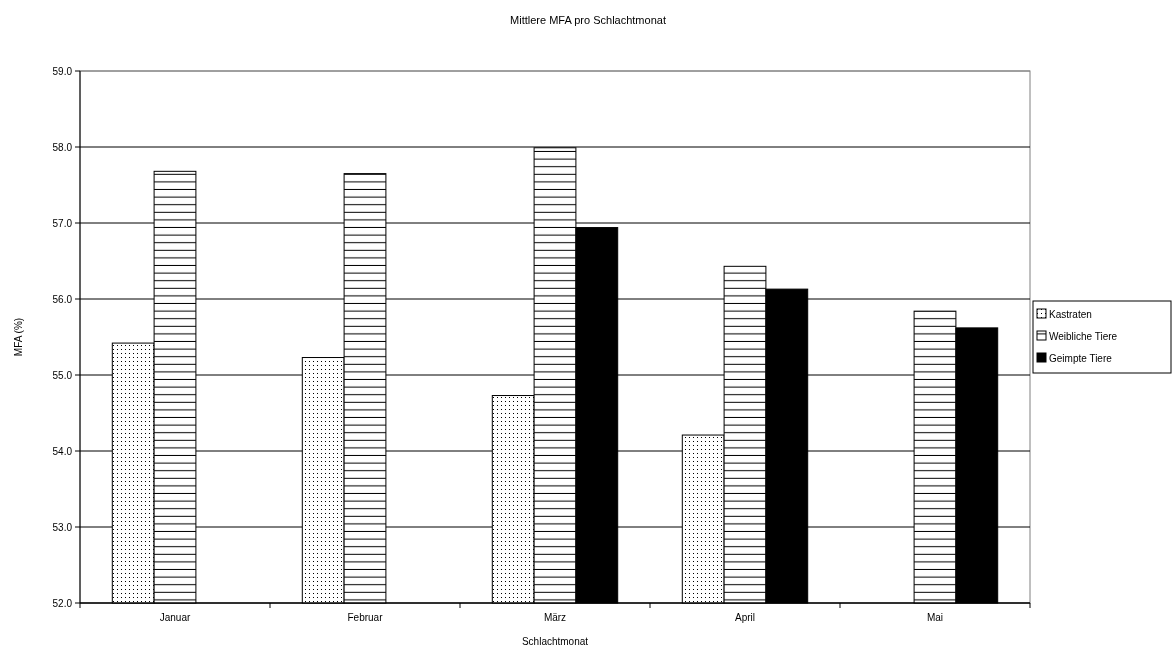  I want to click on y-tick-label: 58.0, so click(62, 147).